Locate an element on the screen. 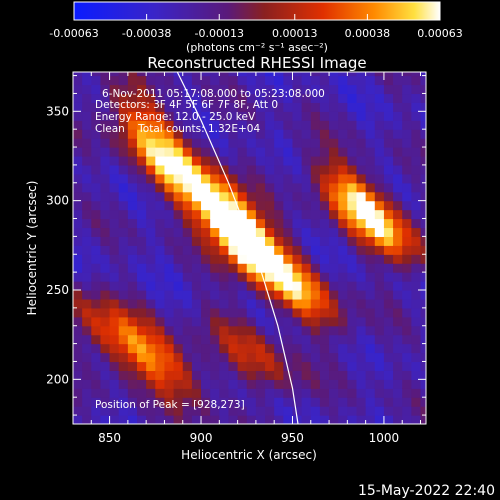 The width and height of the screenshot is (500, 500). y-tick-label: 250 is located at coordinates (57, 290).